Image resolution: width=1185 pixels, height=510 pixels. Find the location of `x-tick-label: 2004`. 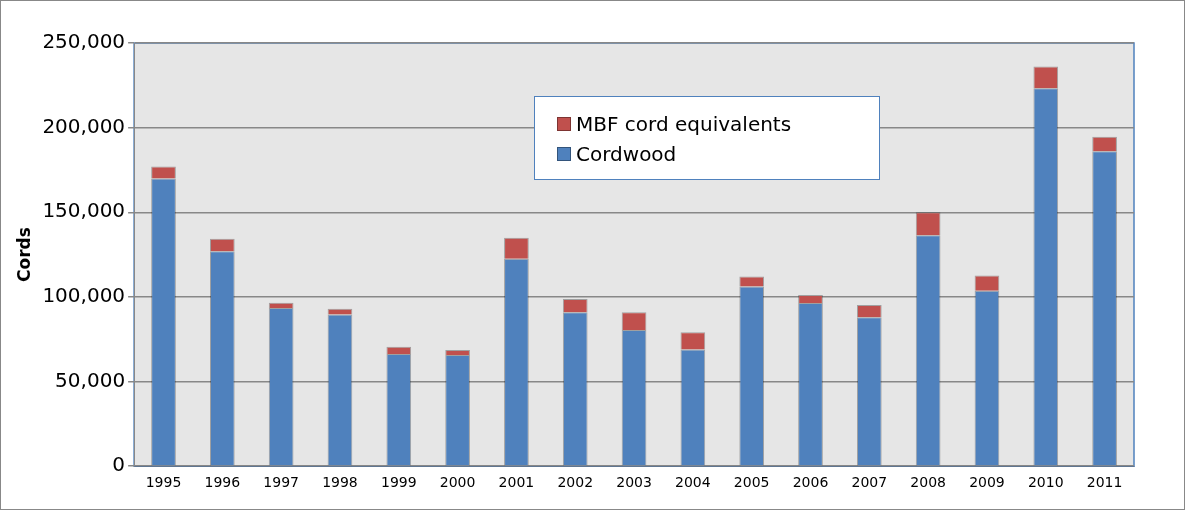

x-tick-label: 2004 is located at coordinates (693, 482).